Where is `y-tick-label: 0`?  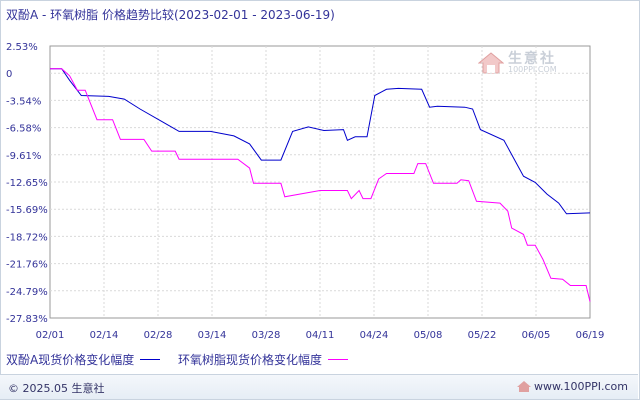 y-tick-label: 0 is located at coordinates (9, 74).